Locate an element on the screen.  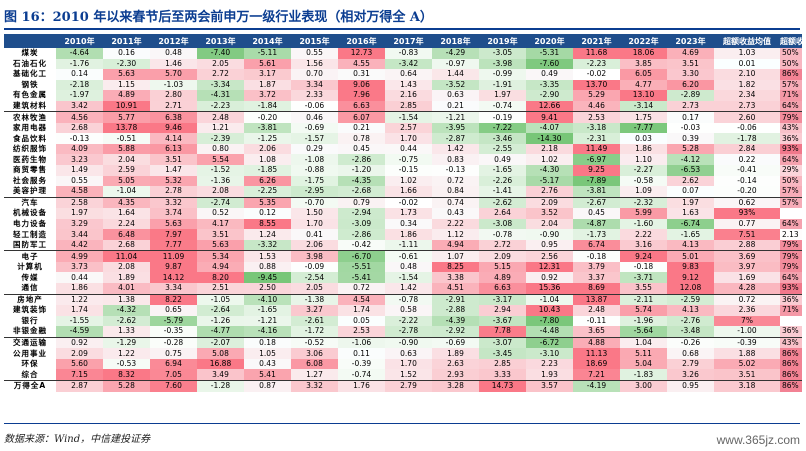
year-cell: -0.03 is located at coordinates (690, 128).